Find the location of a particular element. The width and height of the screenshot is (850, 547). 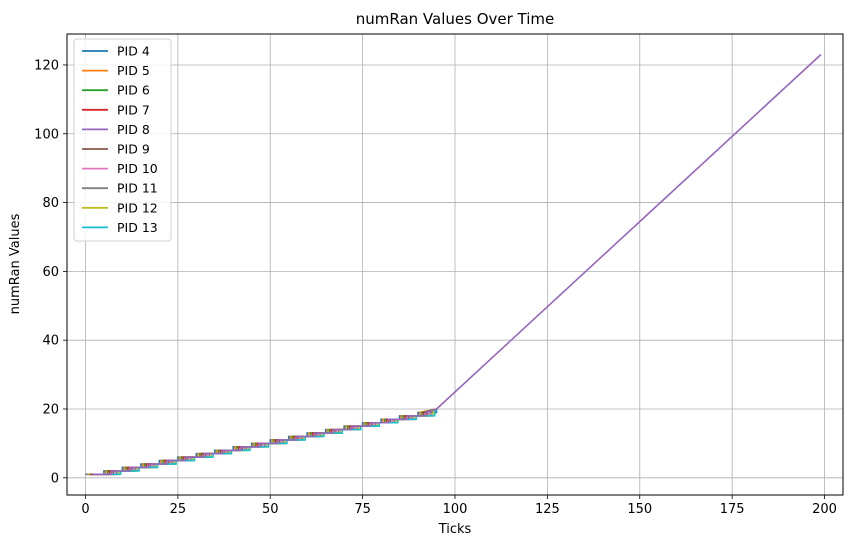

y-tick-label: 80 is located at coordinates (50, 203).